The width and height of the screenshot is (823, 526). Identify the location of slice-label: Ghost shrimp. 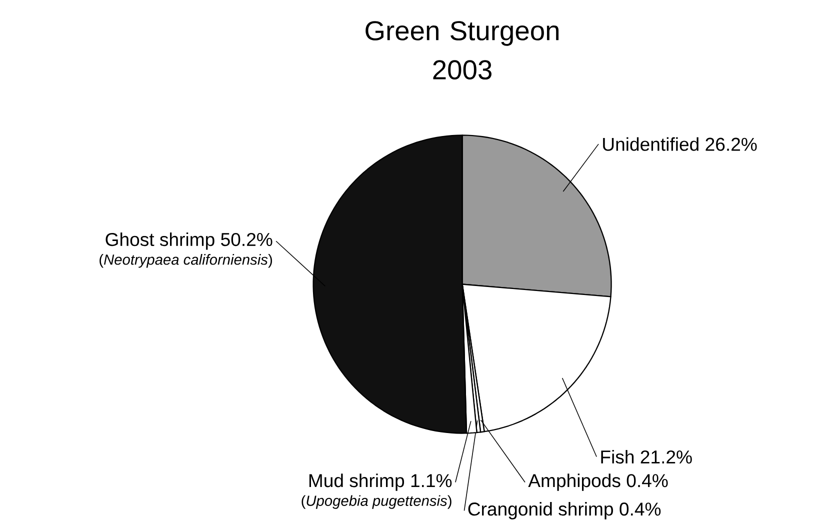
(160, 241).